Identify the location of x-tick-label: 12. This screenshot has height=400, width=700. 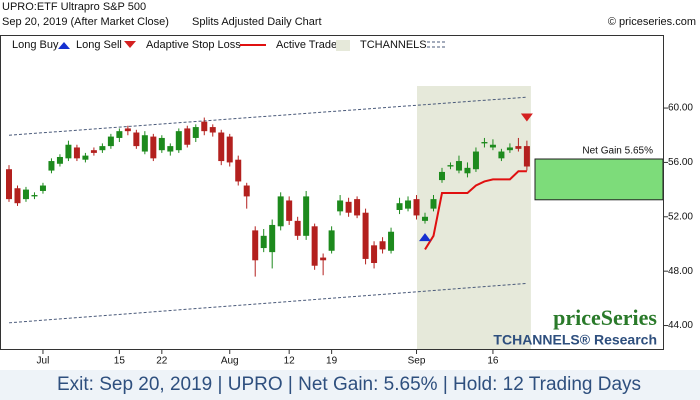
(290, 361).